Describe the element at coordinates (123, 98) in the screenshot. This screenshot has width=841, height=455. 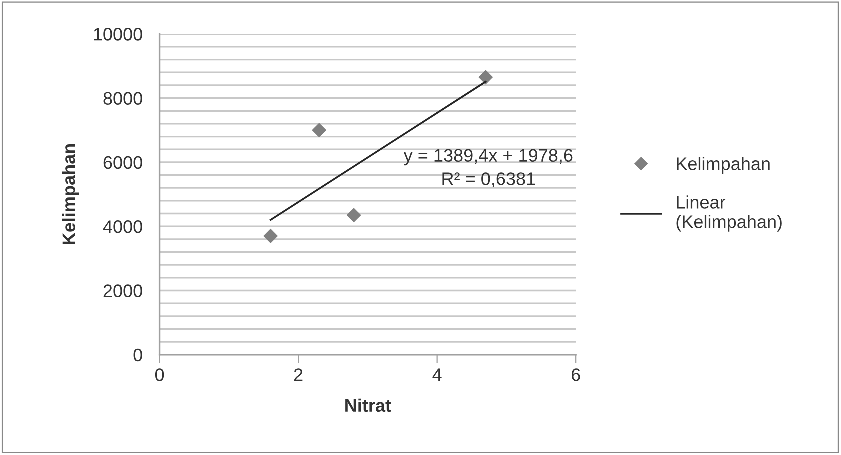
I see `y-tick-label: 8000` at that location.